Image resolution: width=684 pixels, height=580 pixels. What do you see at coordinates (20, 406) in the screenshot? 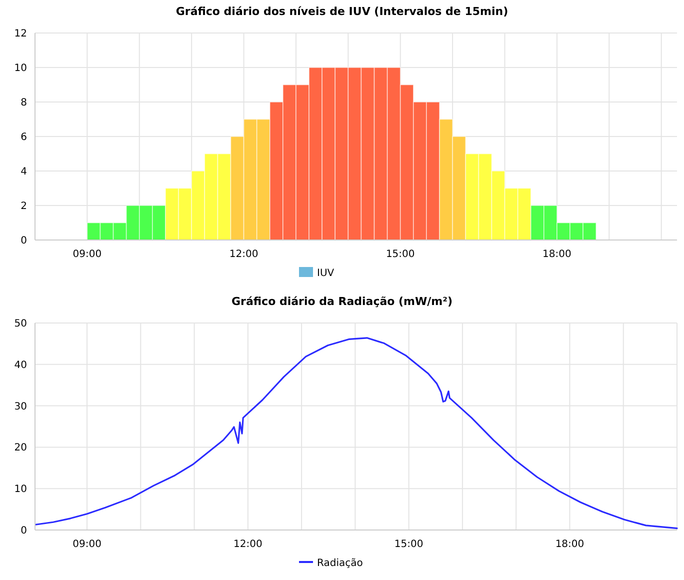
I see `y-tick-label: 30` at bounding box center [20, 406].